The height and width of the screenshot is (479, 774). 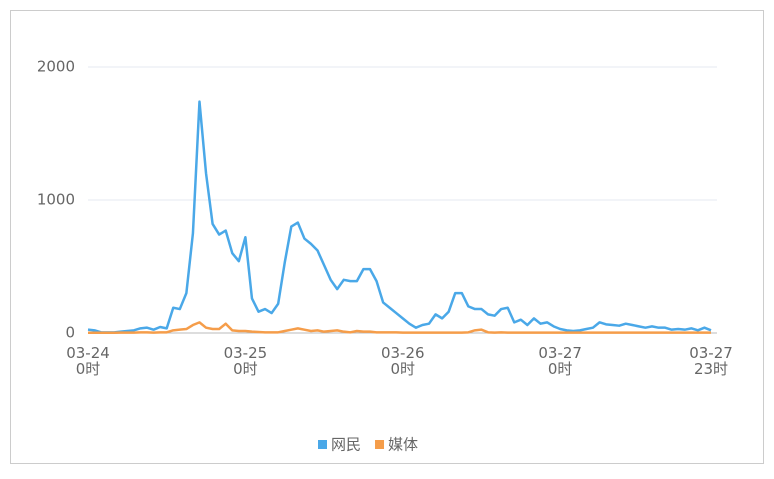 What do you see at coordinates (402, 361) in the screenshot?
I see `x-tick-label: 03-26 0时` at bounding box center [402, 361].